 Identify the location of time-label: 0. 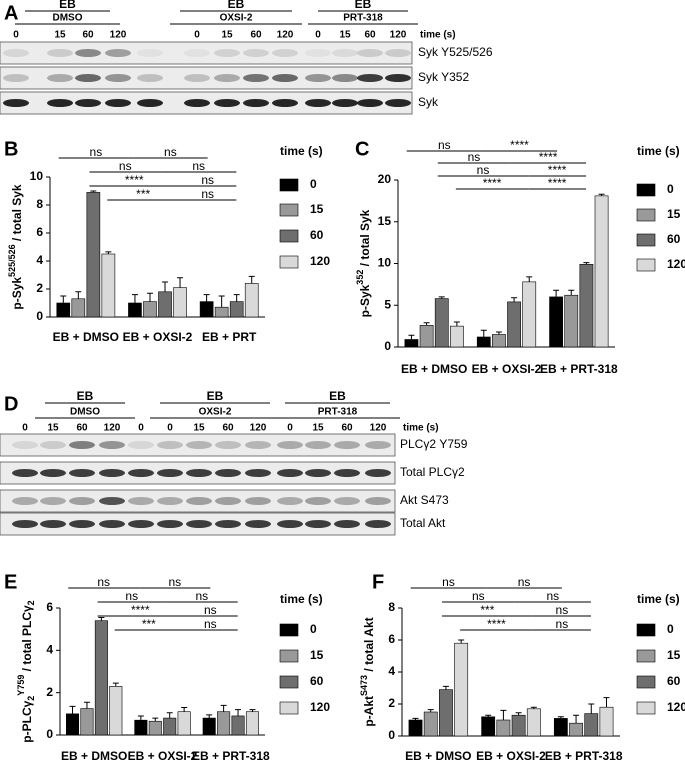
(141, 428).